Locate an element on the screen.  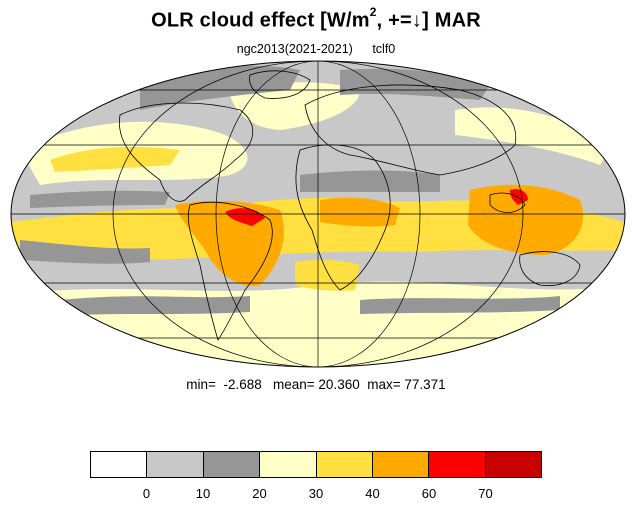
title-text: OLR cloud effect [W/m is located at coordinates (260, 20).